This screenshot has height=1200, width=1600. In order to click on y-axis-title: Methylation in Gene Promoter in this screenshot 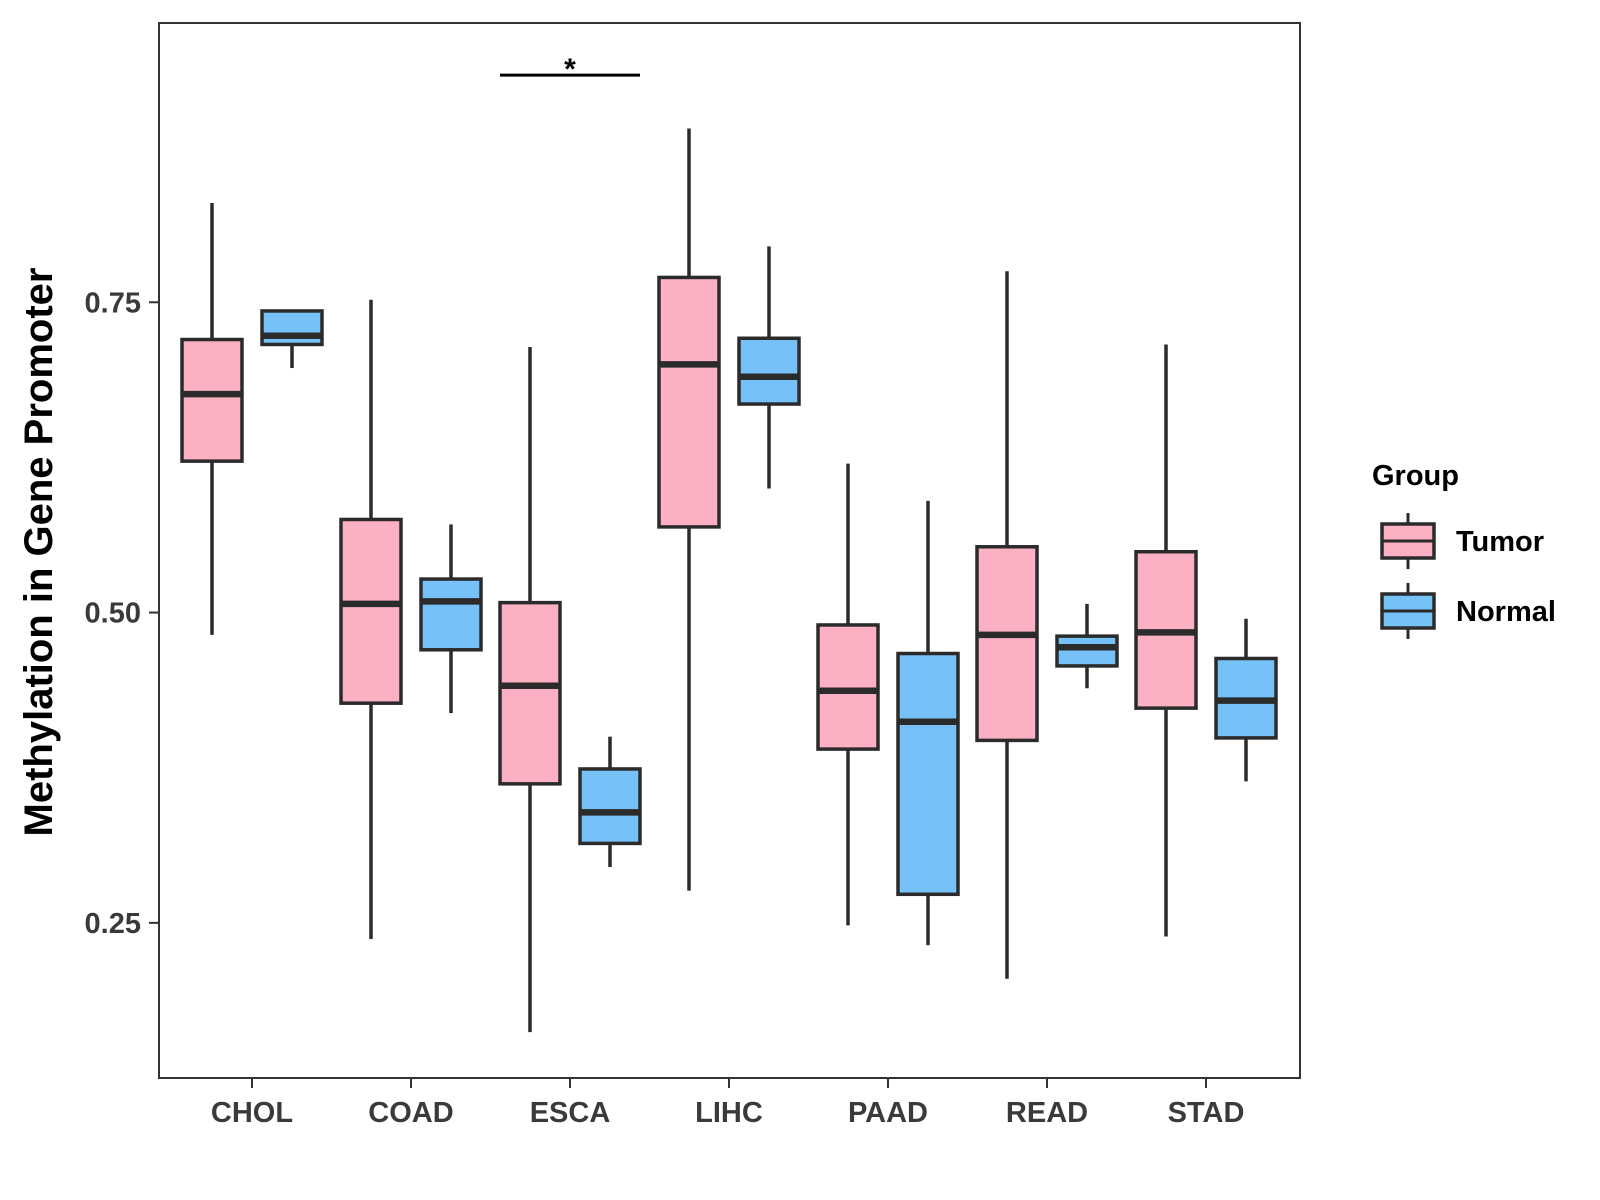, I will do `click(39, 552)`.